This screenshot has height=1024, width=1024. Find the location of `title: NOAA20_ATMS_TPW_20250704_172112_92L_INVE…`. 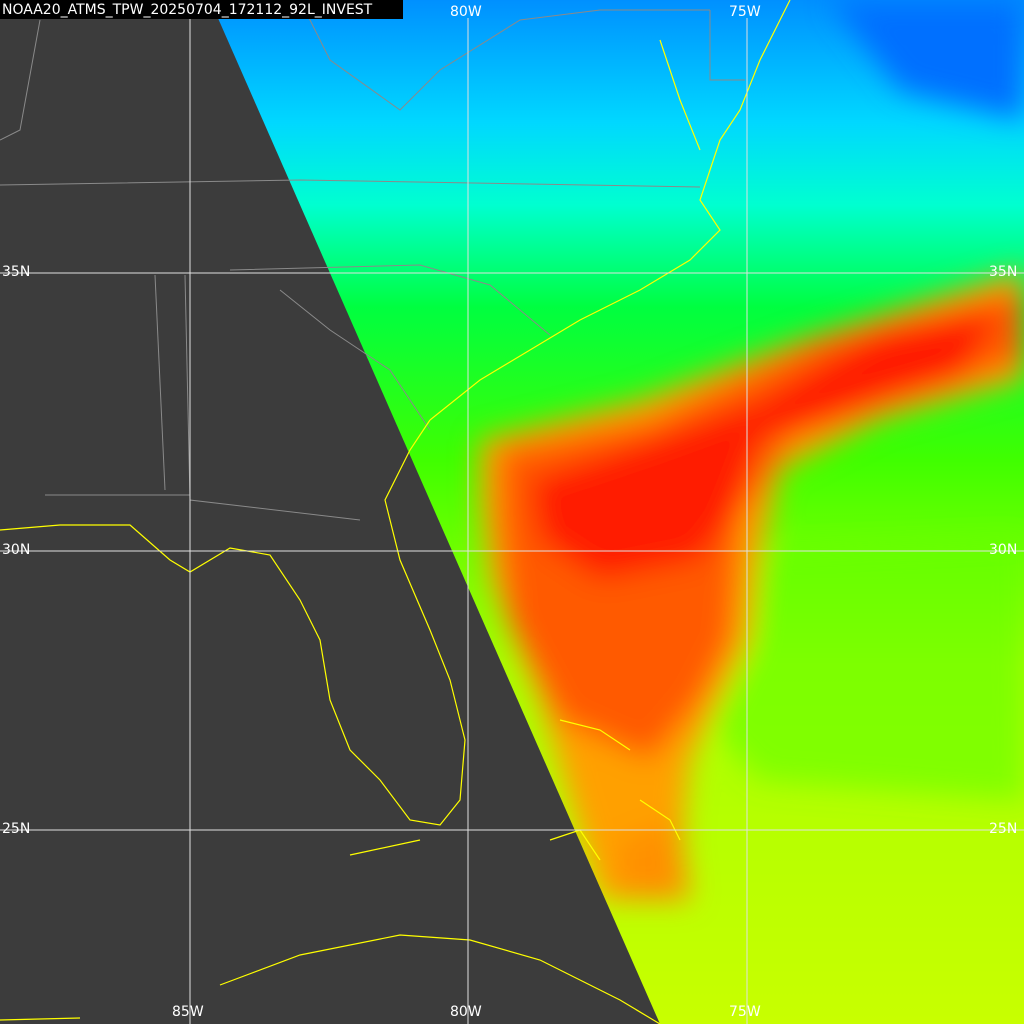

title: NOAA20_ATMS_TPW_20250704_172112_92L_INVE… is located at coordinates (187, 10).